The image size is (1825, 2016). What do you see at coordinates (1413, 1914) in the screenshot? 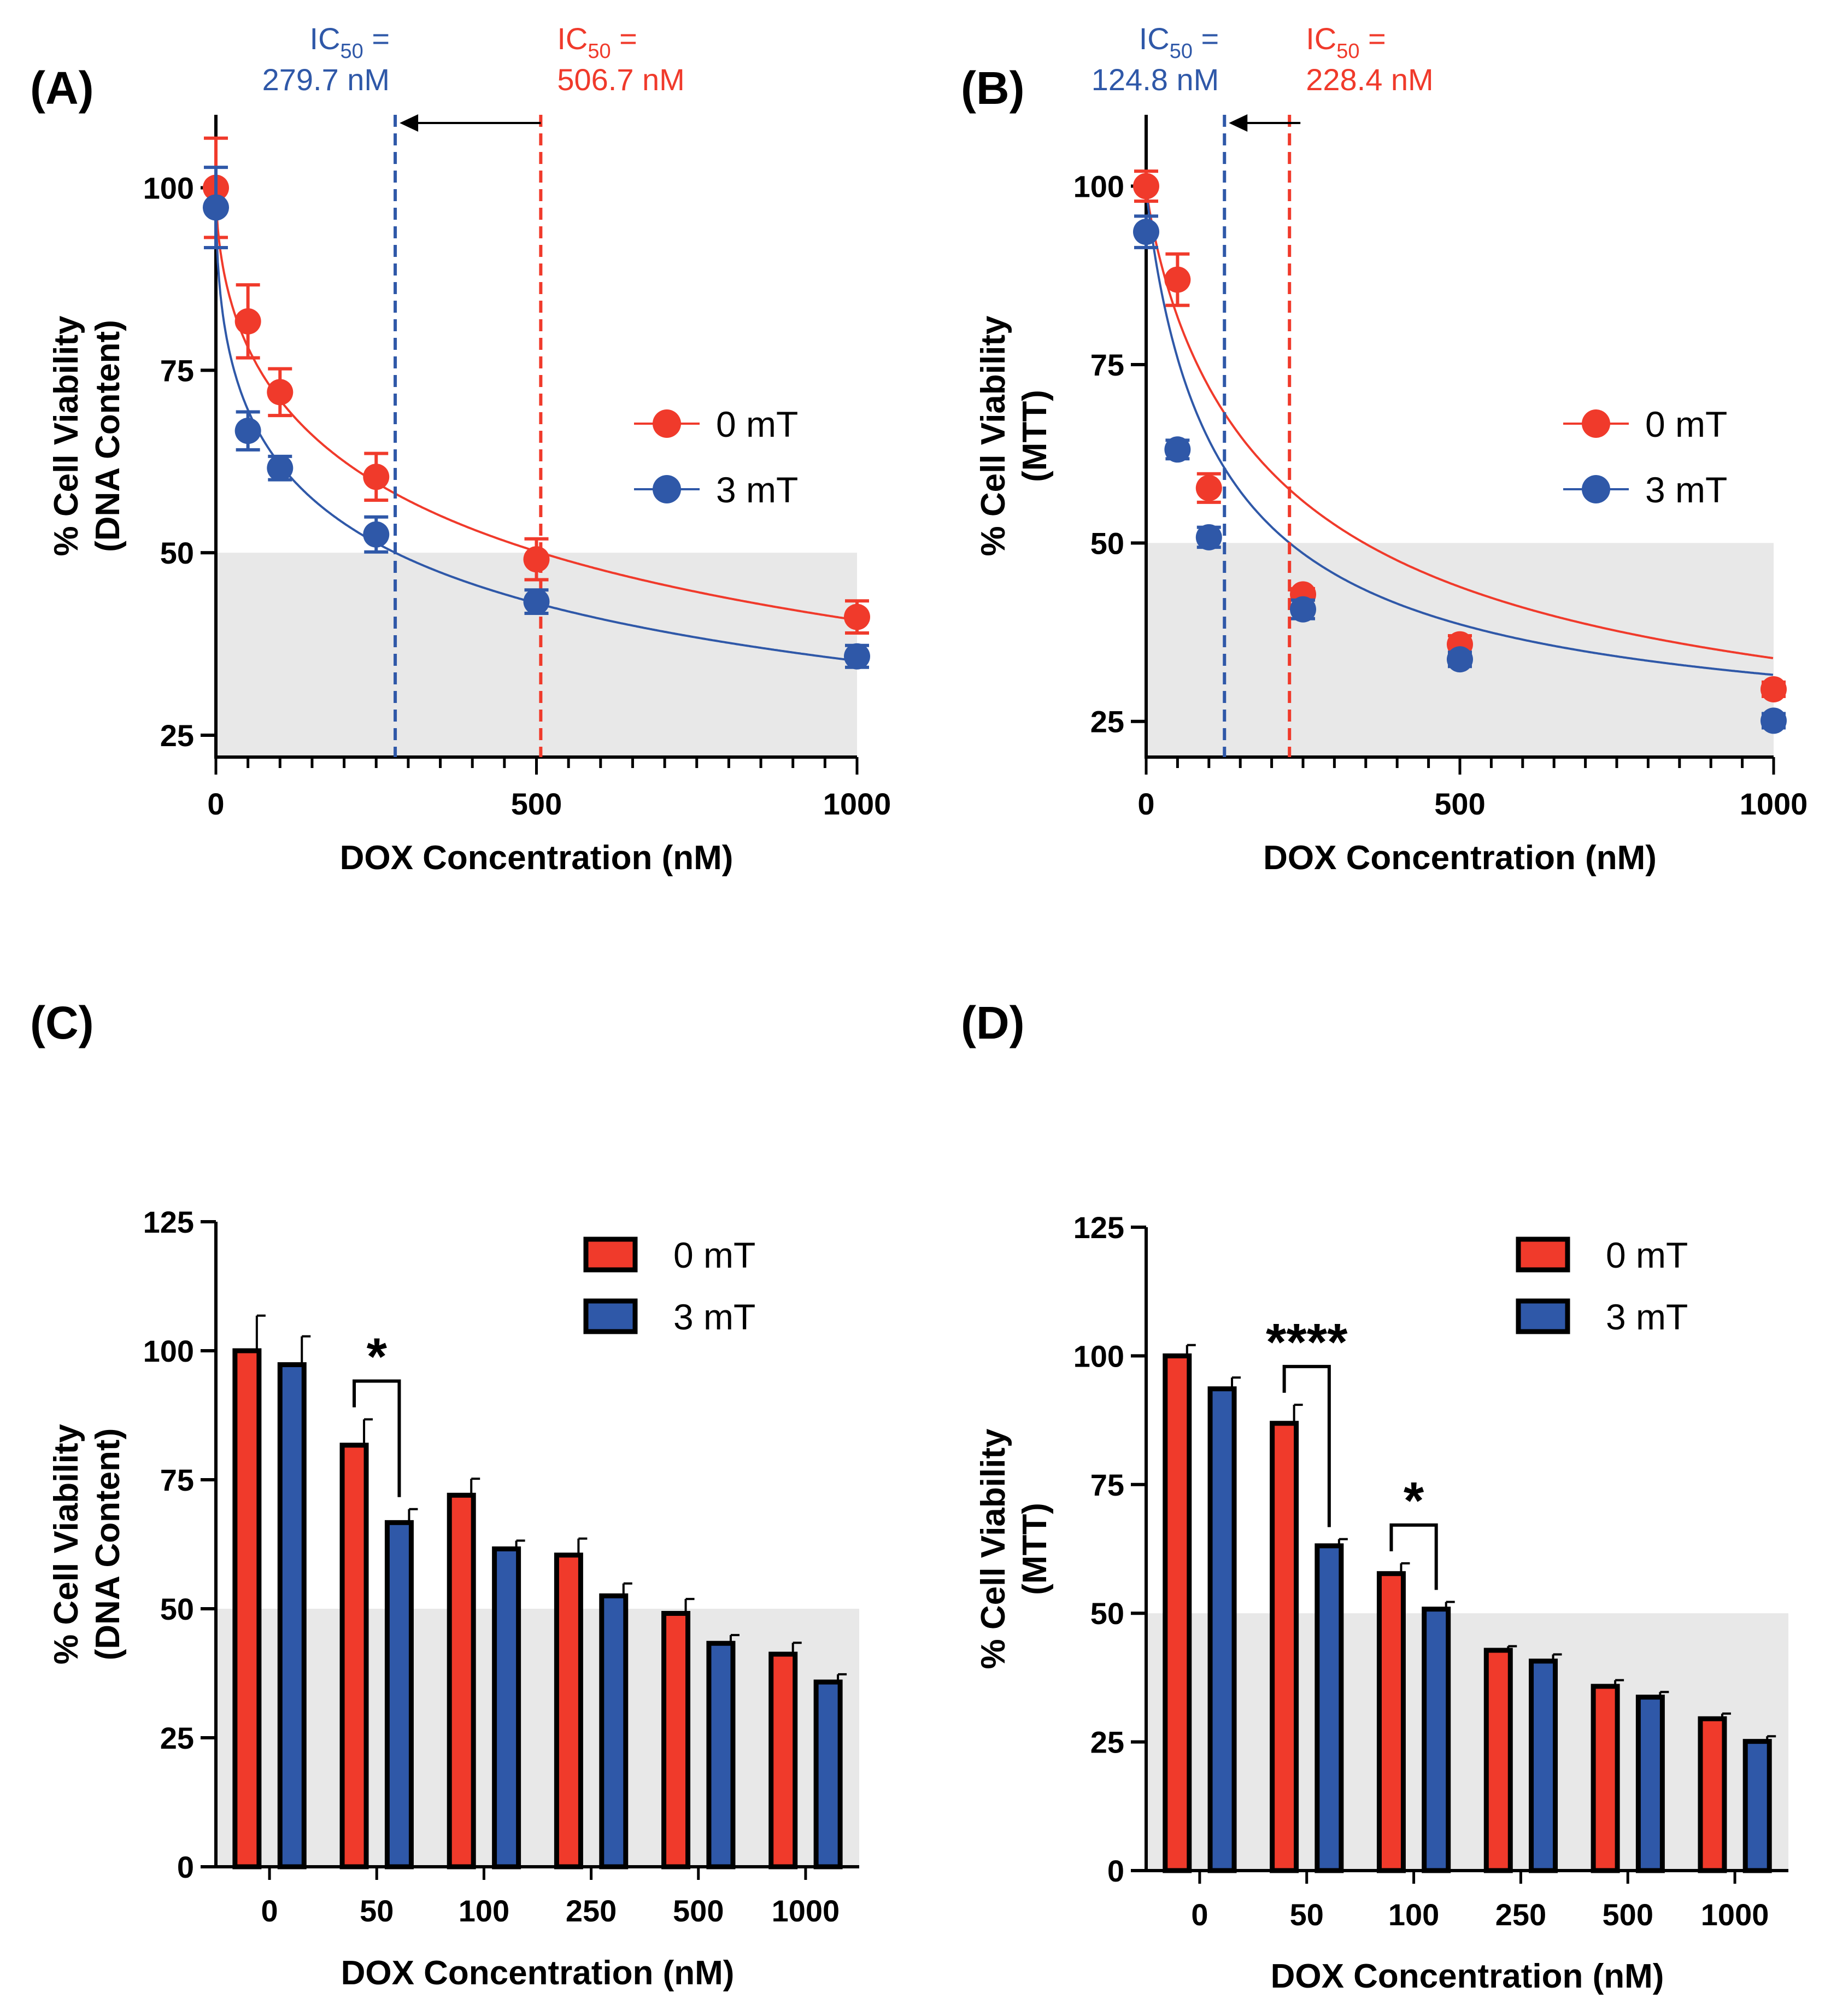
I see `x-tick-label: 100` at bounding box center [1413, 1914].